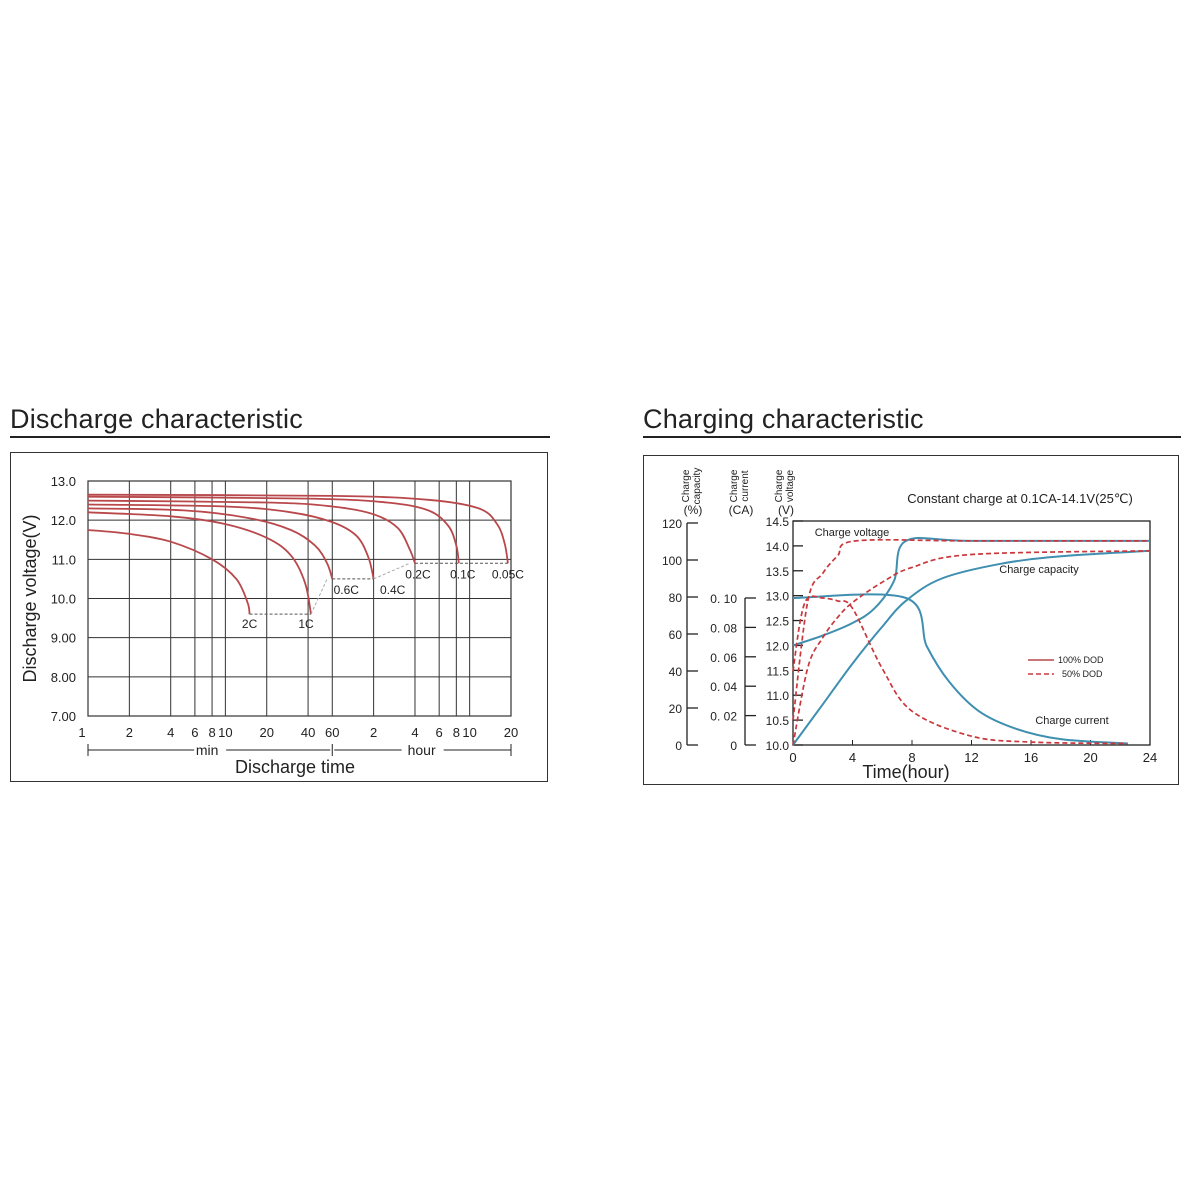  I want to click on charging-axis-unit-current: (CA), so click(741, 510).